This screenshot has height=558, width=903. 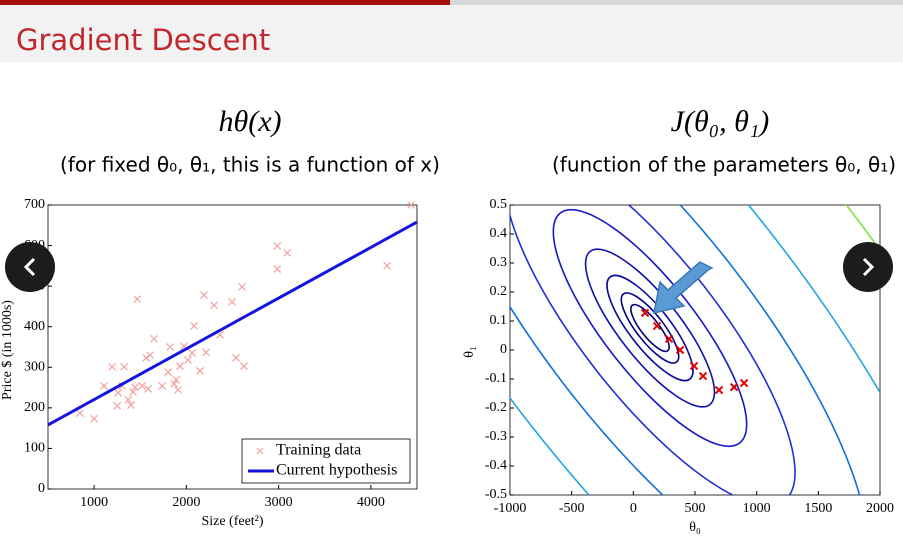 I want to click on y-tick-label: 0.5, so click(x=499, y=204).